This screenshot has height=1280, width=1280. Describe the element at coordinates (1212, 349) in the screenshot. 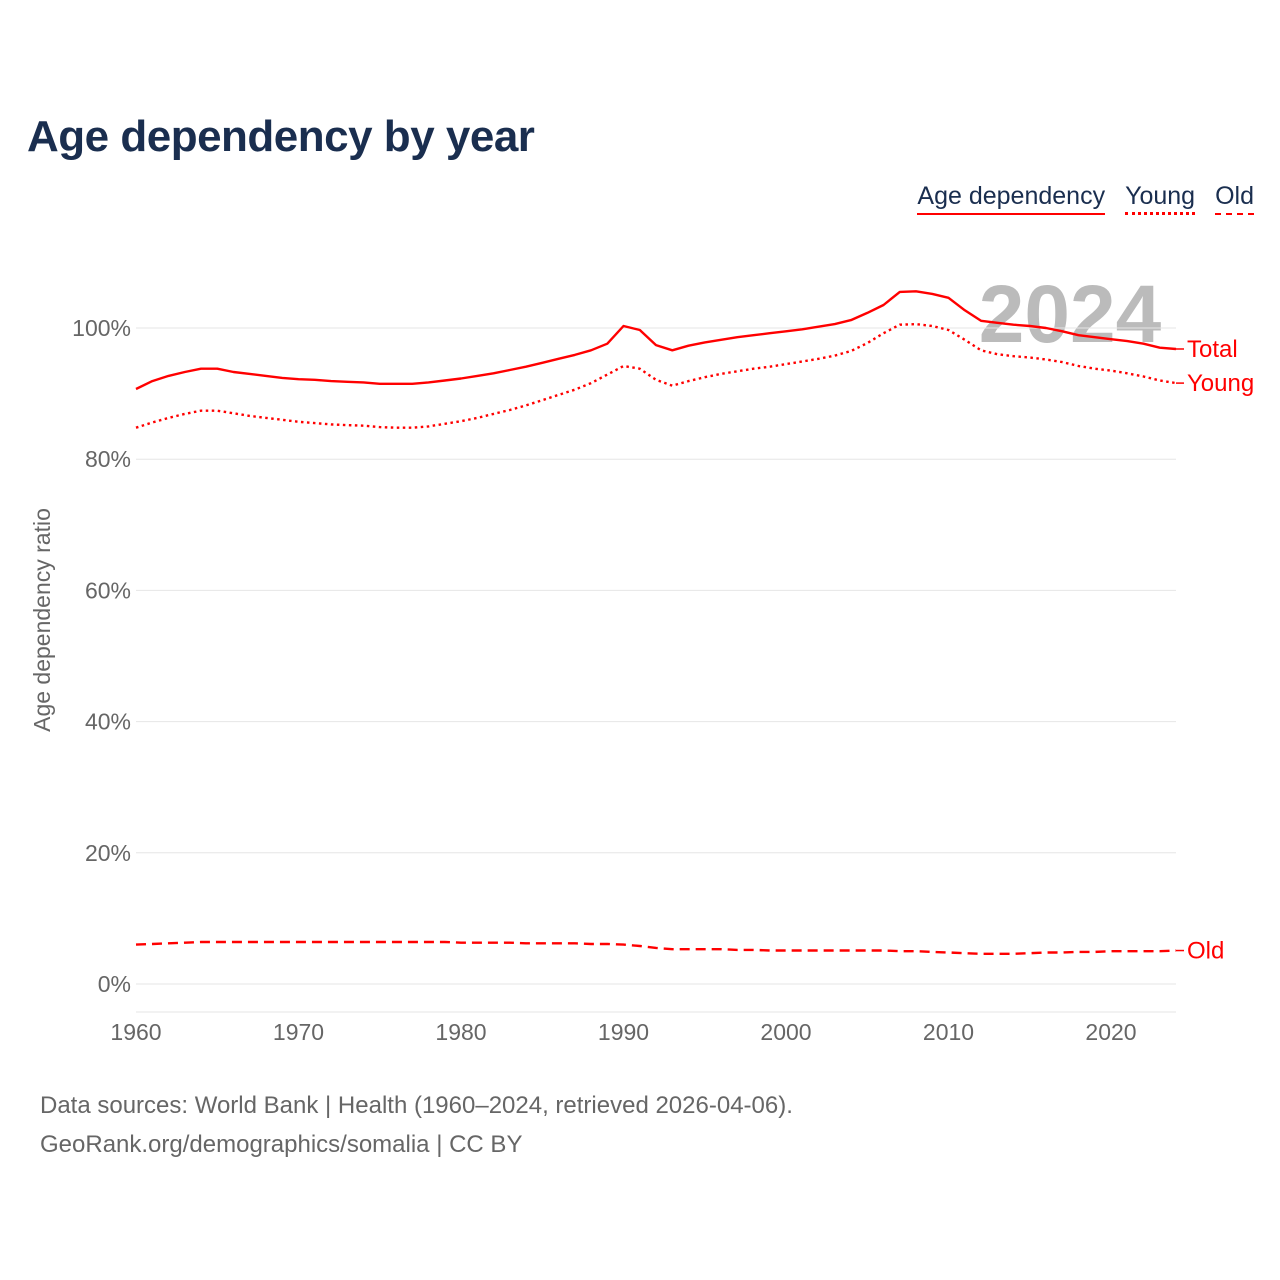

I see `series-end-label-total: Total` at that location.